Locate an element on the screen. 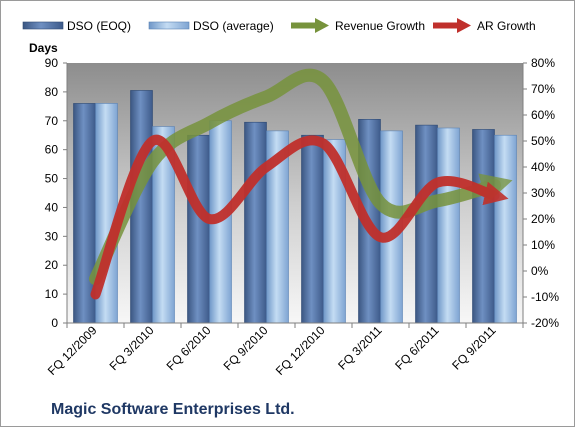  legend-label: AR Growth is located at coordinates (506, 26).